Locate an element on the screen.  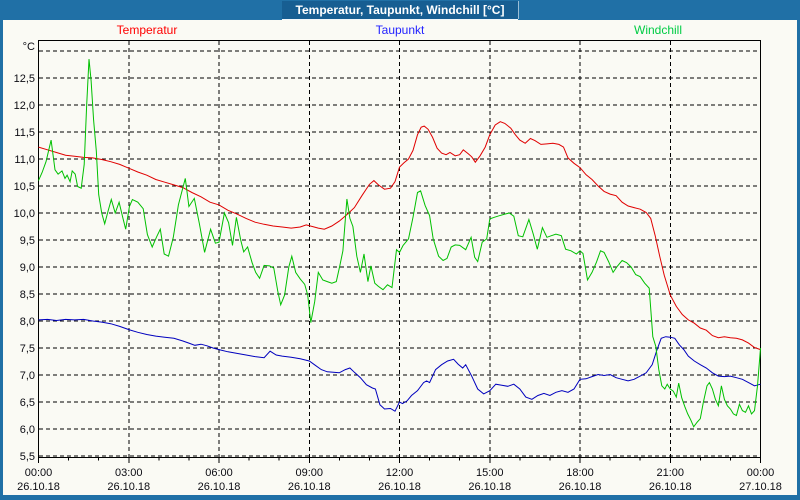
x-tick-time-label: 03:00 is located at coordinates (129, 473).